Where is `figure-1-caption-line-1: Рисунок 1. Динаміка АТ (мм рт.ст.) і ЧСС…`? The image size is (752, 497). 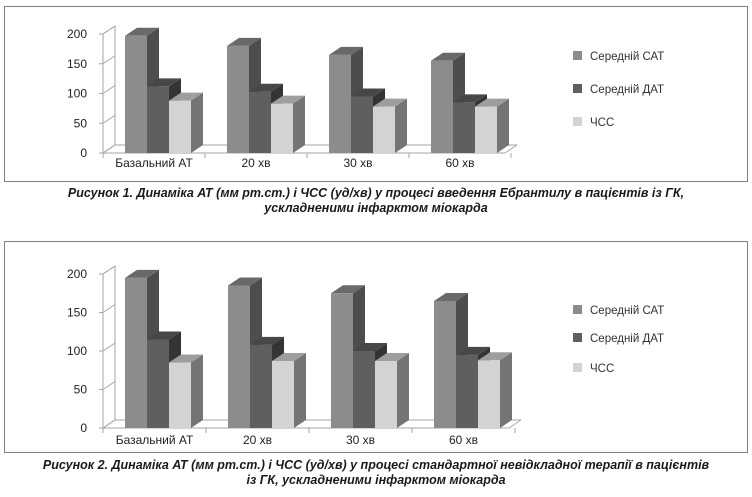 figure-1-caption-line-1: Рисунок 1. Динаміка АТ (мм рт.ст.) і ЧСС… is located at coordinates (376, 193).